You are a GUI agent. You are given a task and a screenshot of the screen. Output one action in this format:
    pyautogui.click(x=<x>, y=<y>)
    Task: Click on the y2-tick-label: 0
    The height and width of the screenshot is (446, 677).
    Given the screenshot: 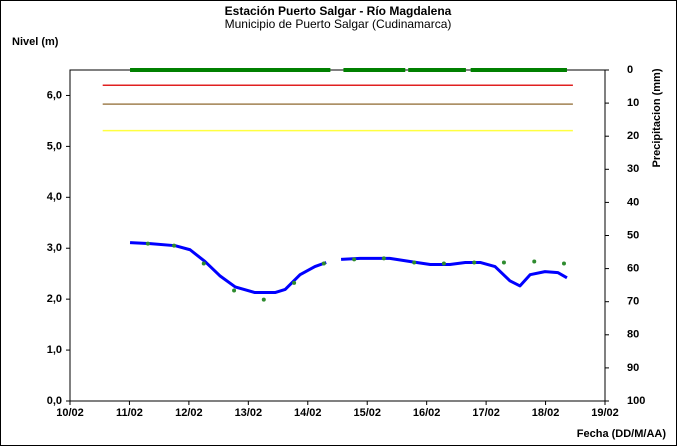 What is the action you would take?
    pyautogui.click(x=630, y=70)
    